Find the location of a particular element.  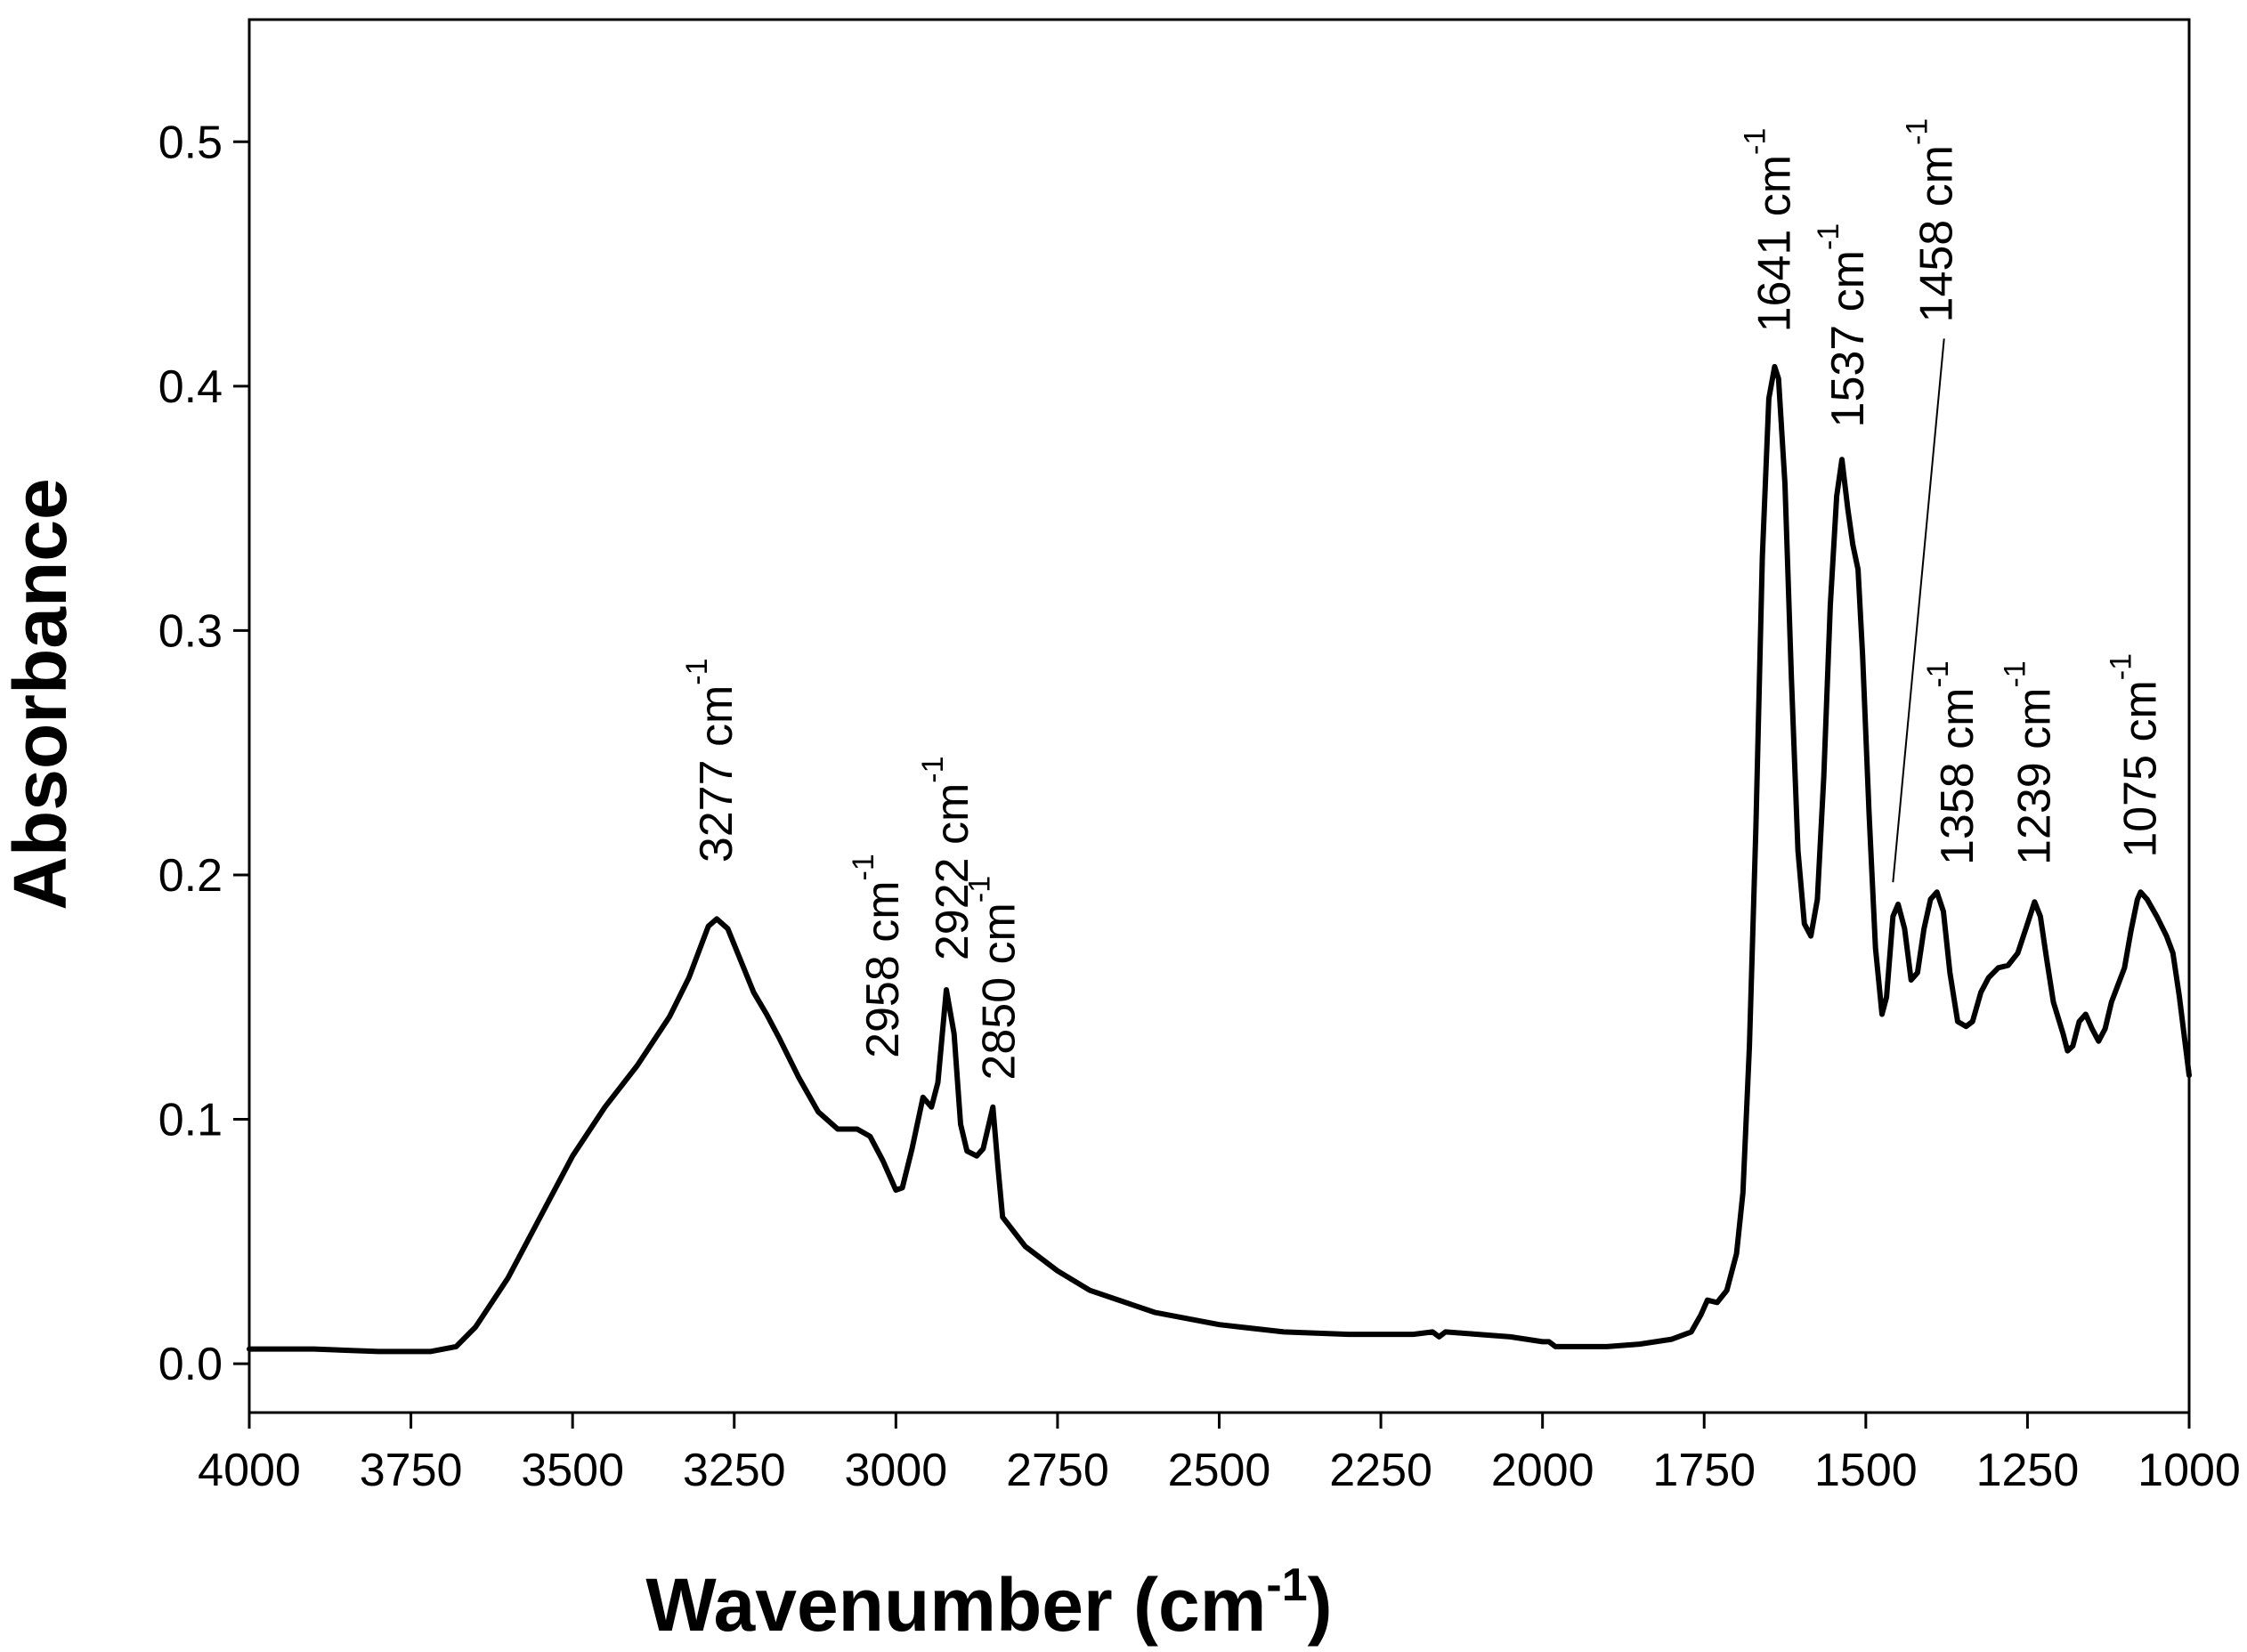

peak-label: 1458 cm-1 is located at coordinates (1932, 220).